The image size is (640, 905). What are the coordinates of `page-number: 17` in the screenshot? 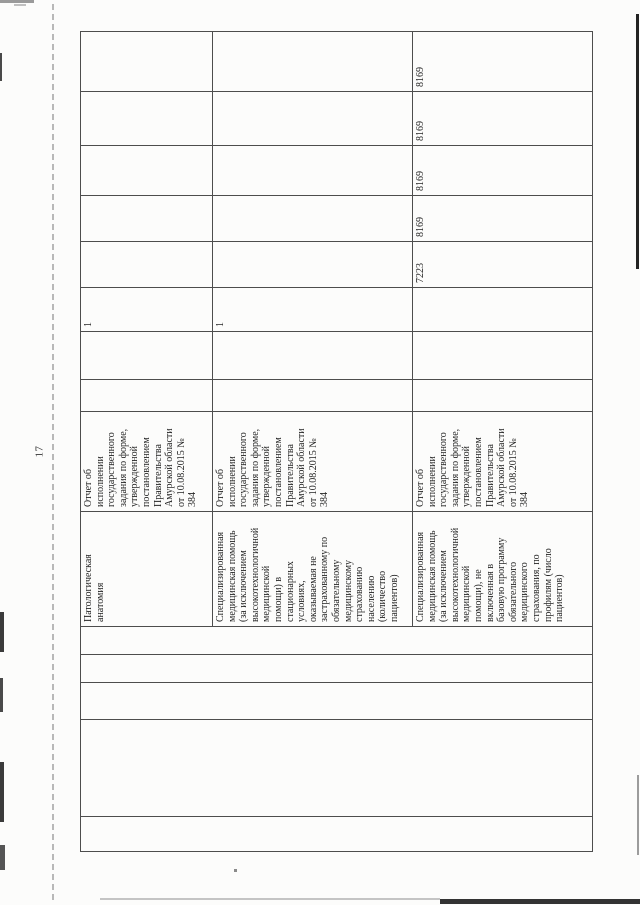 It's located at (39, 451).